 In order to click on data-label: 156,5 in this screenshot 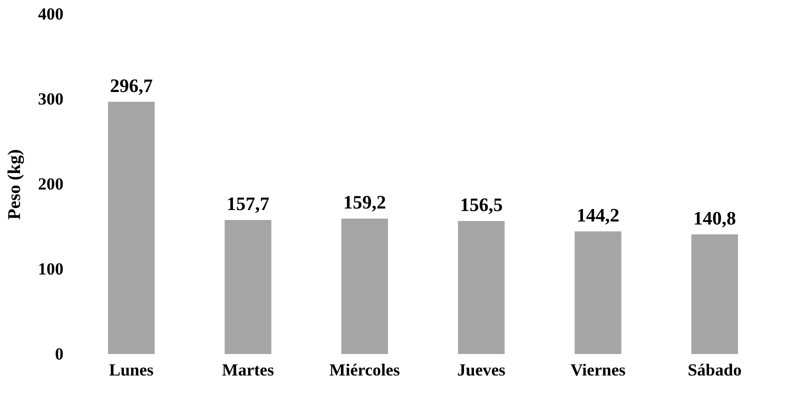, I will do `click(481, 205)`.